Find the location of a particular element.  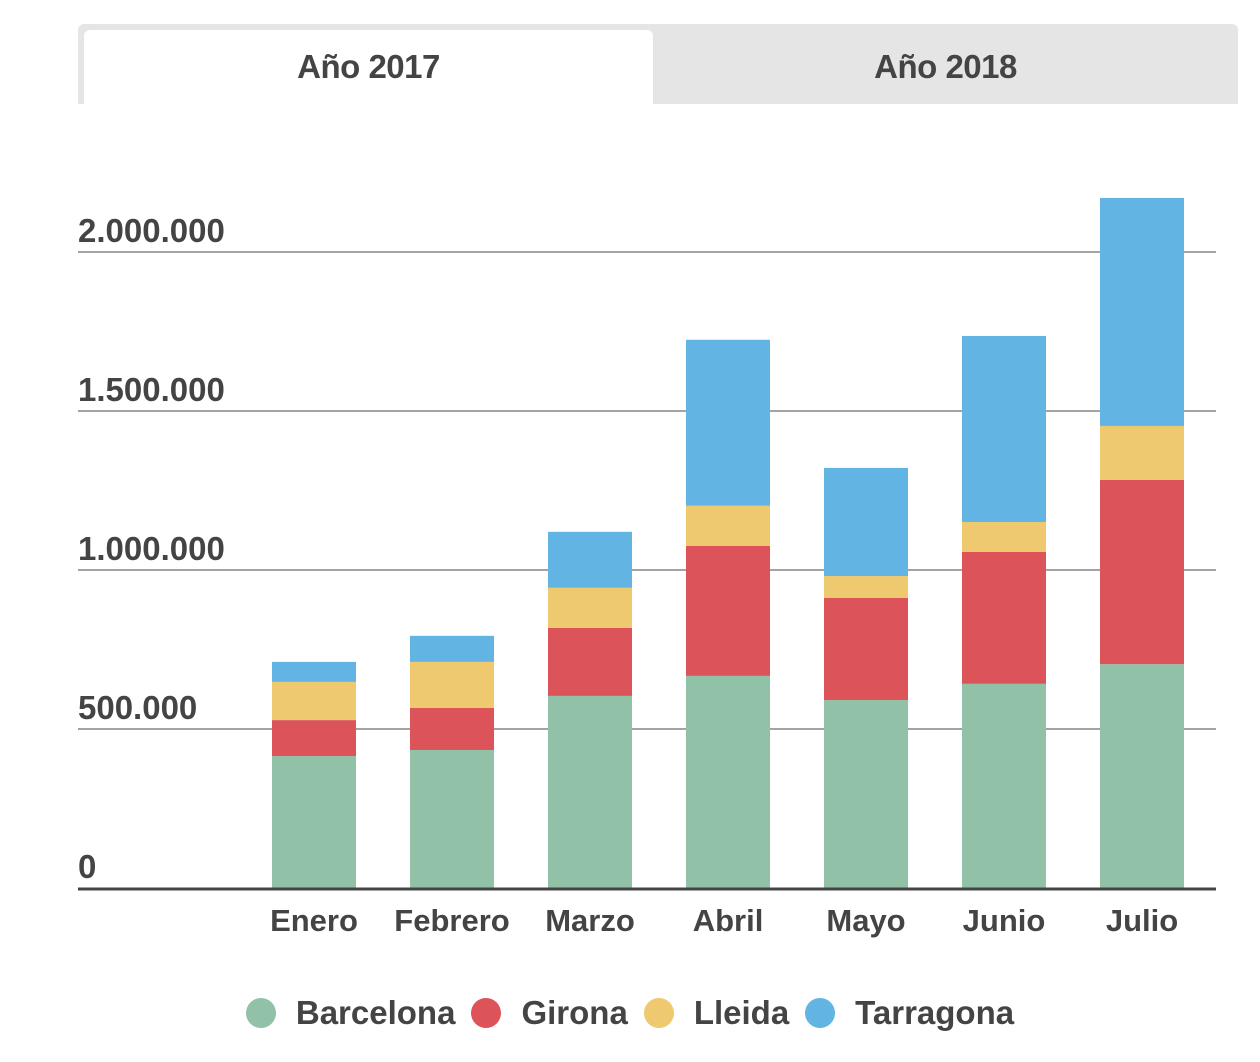

bar-barcelona-febrero is located at coordinates (452, 818).